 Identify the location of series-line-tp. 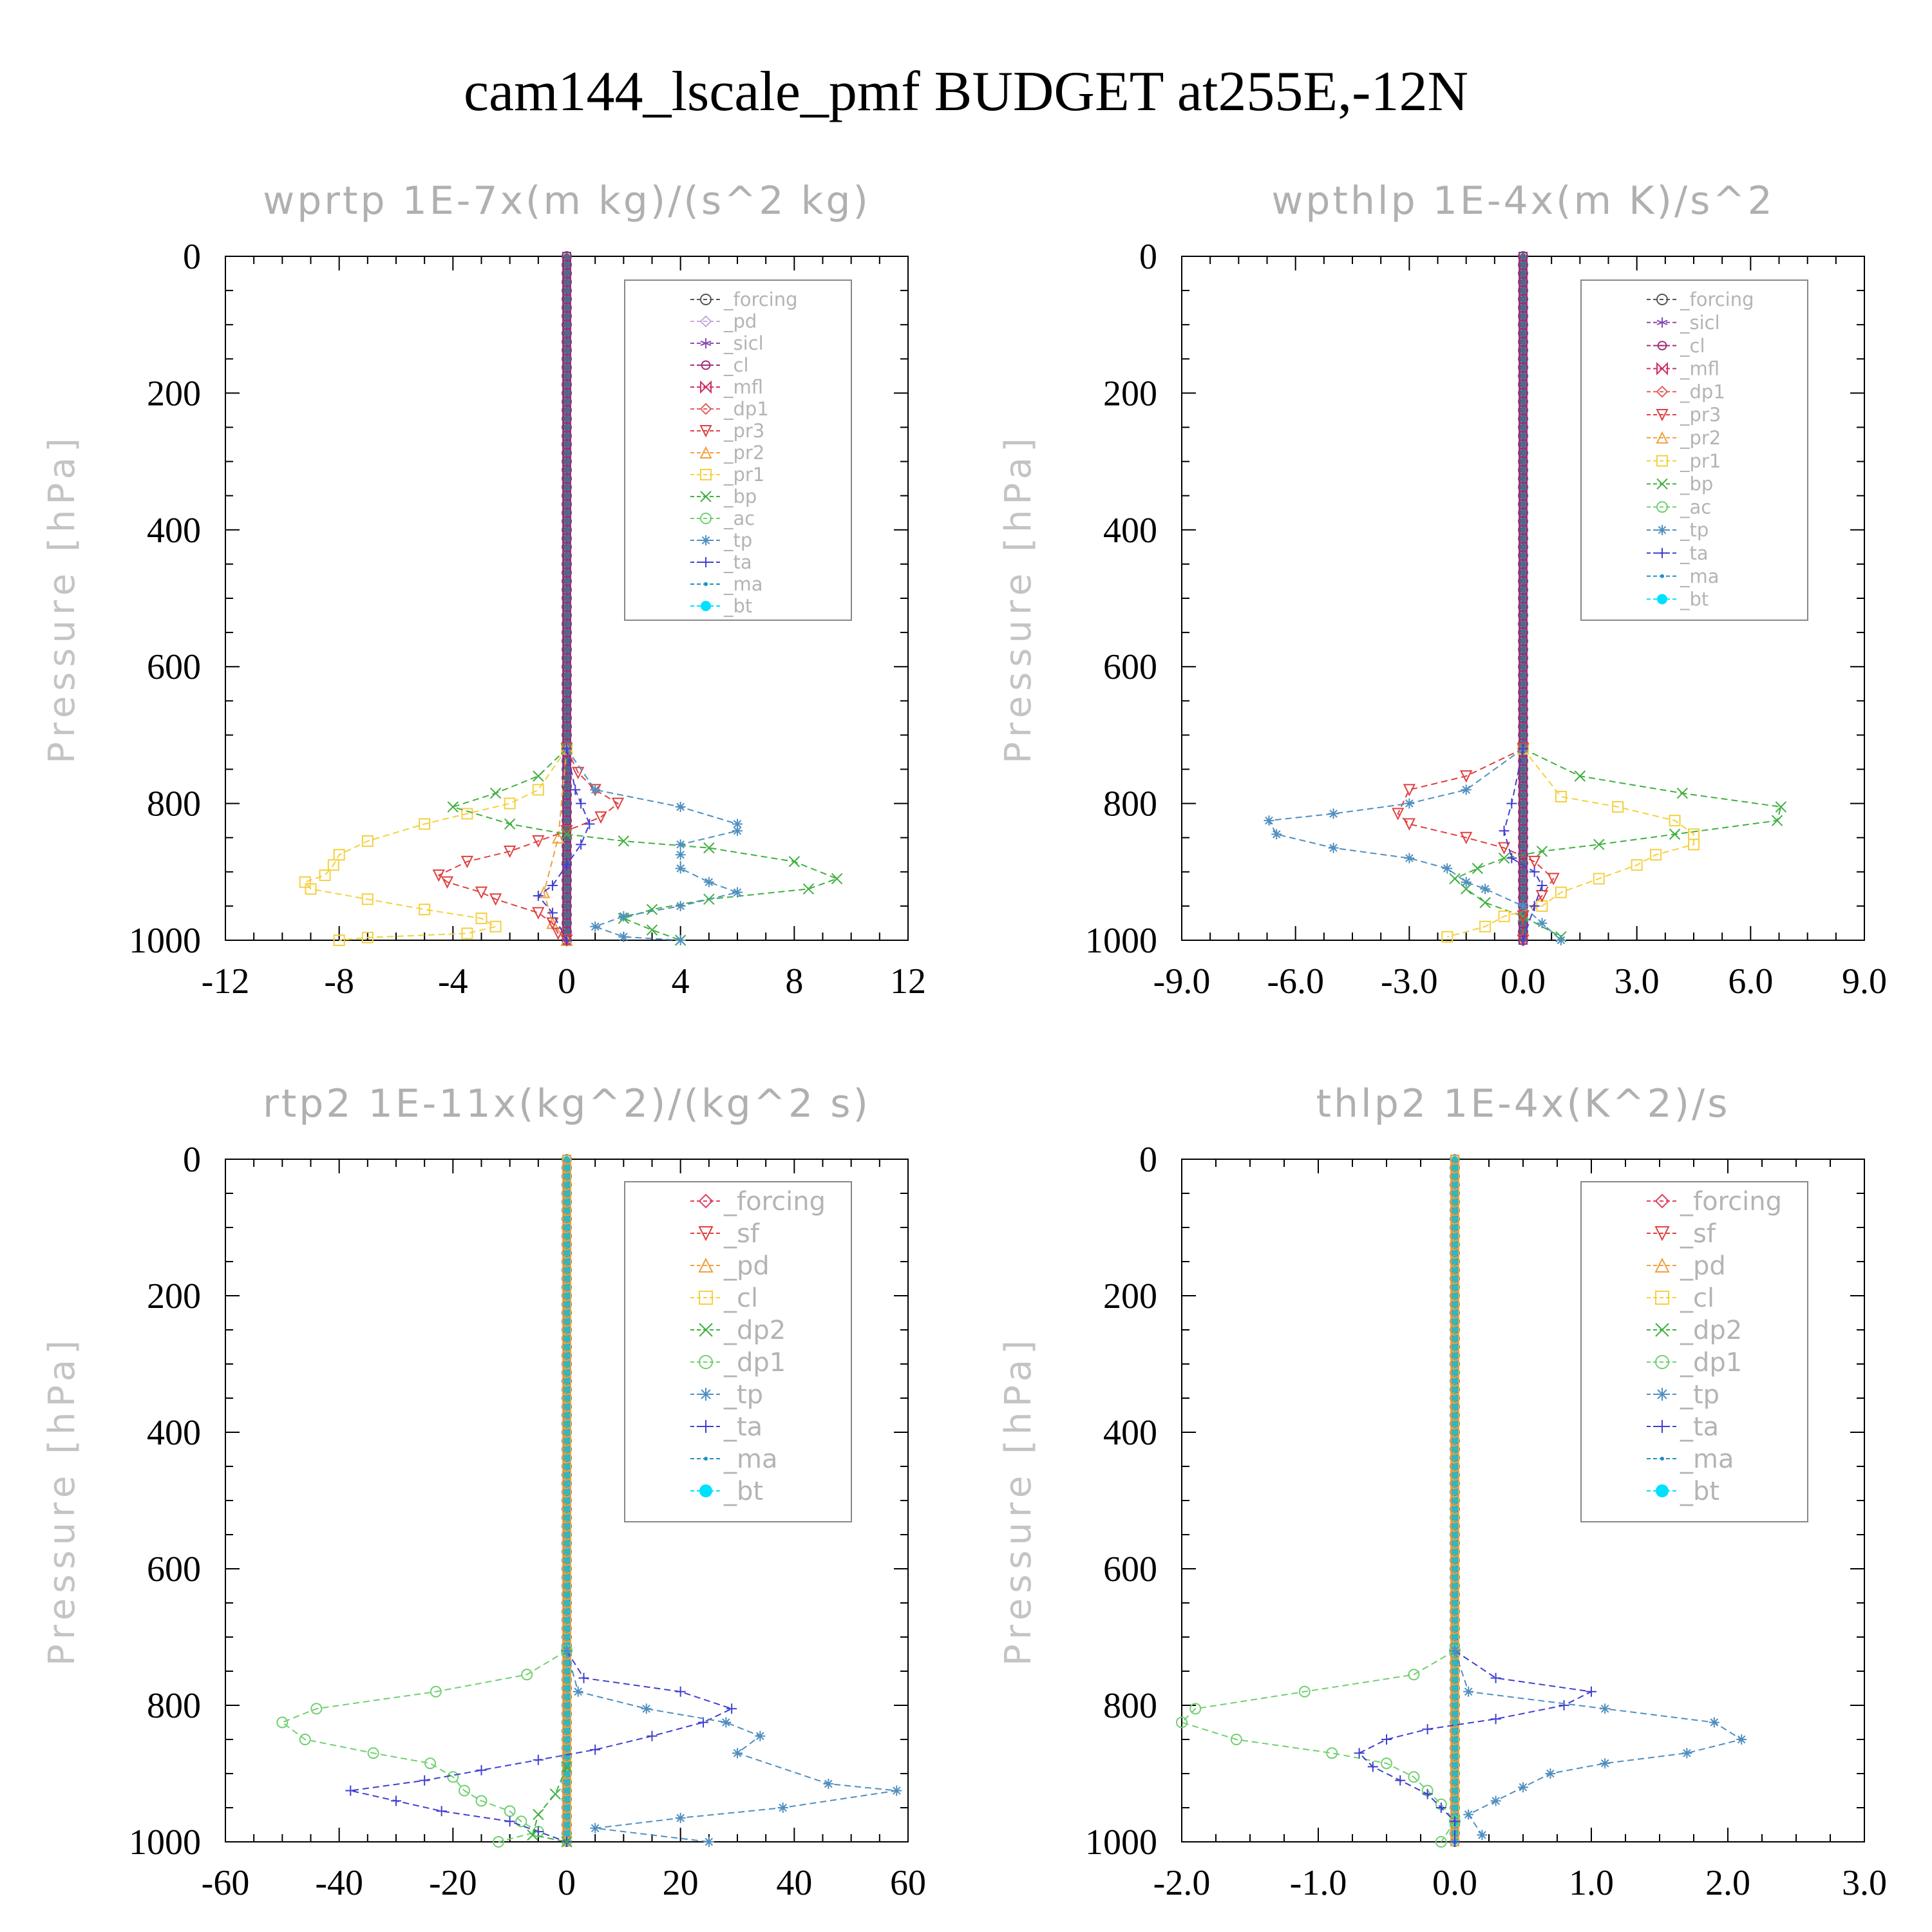
(1415, 845).